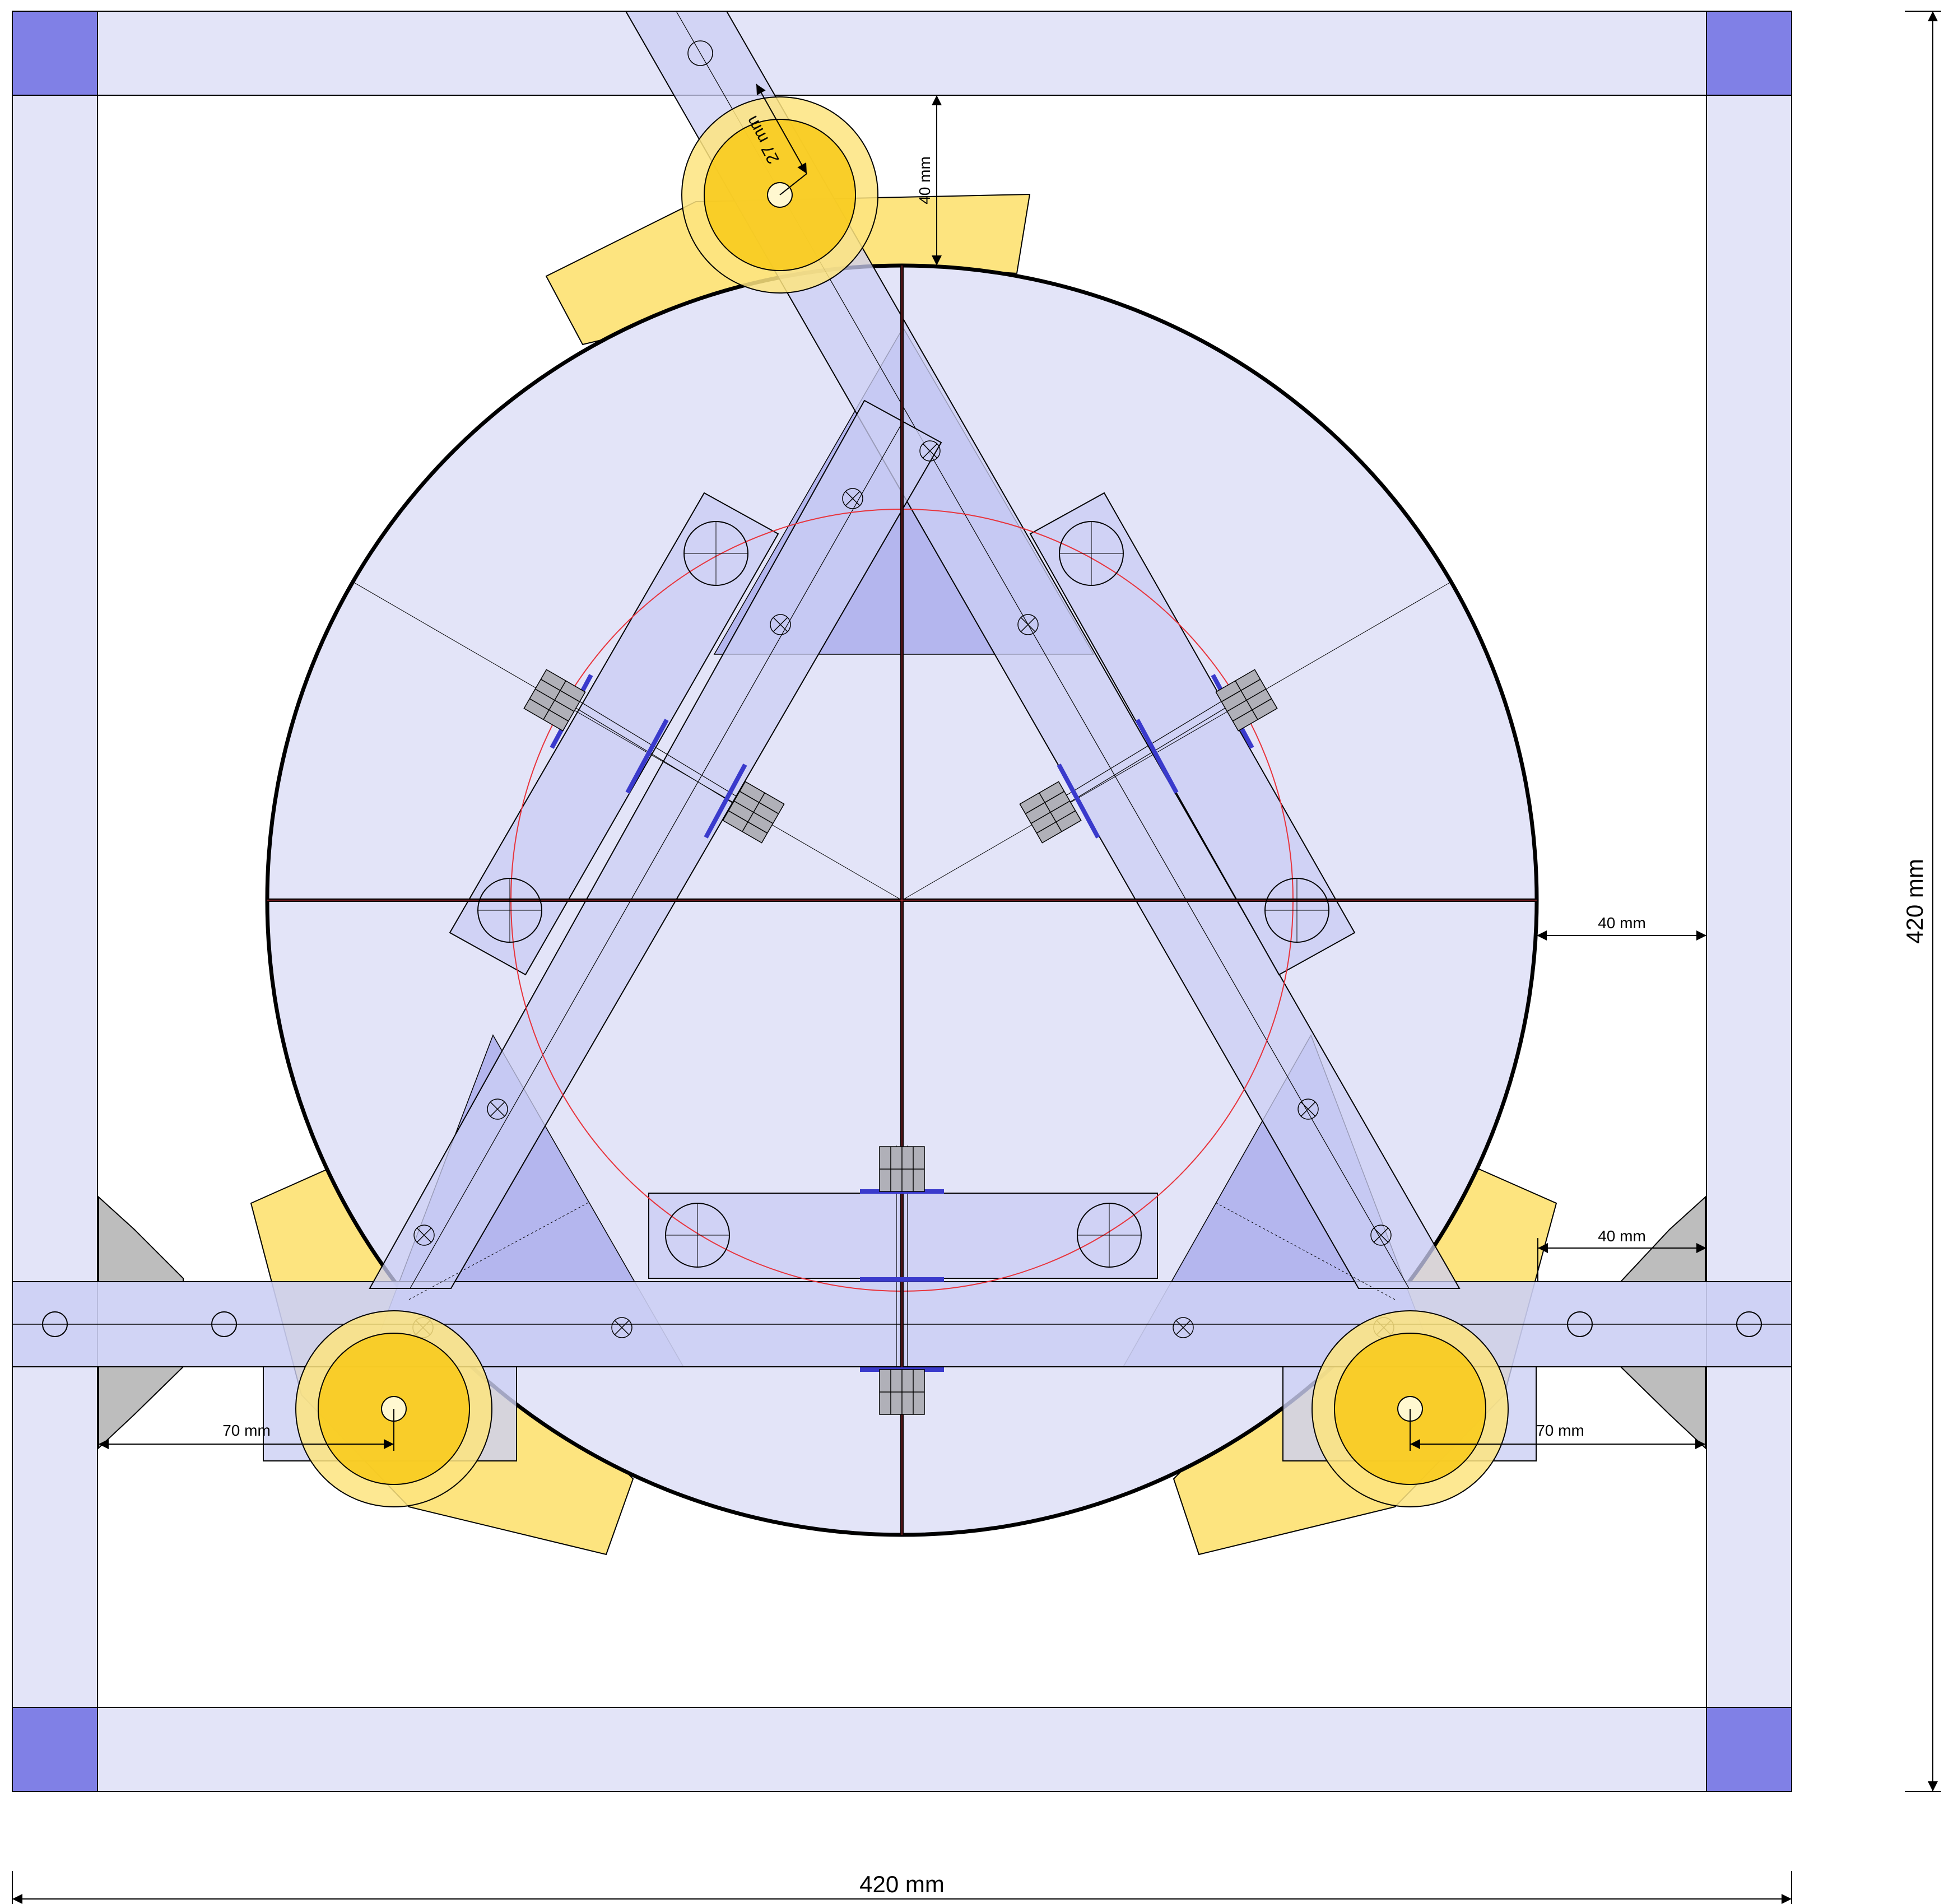  Describe the element at coordinates (1662, 1408) in the screenshot. I see `gusset-right-bottom` at that location.